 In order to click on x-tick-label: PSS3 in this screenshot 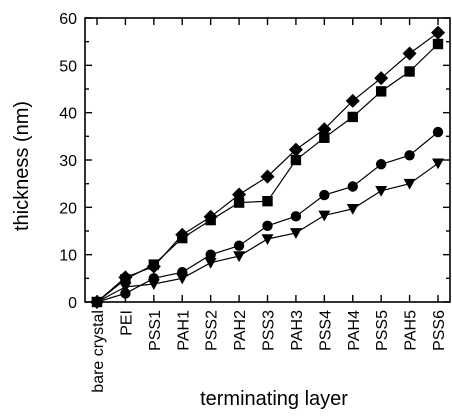, I will do `click(269, 330)`.